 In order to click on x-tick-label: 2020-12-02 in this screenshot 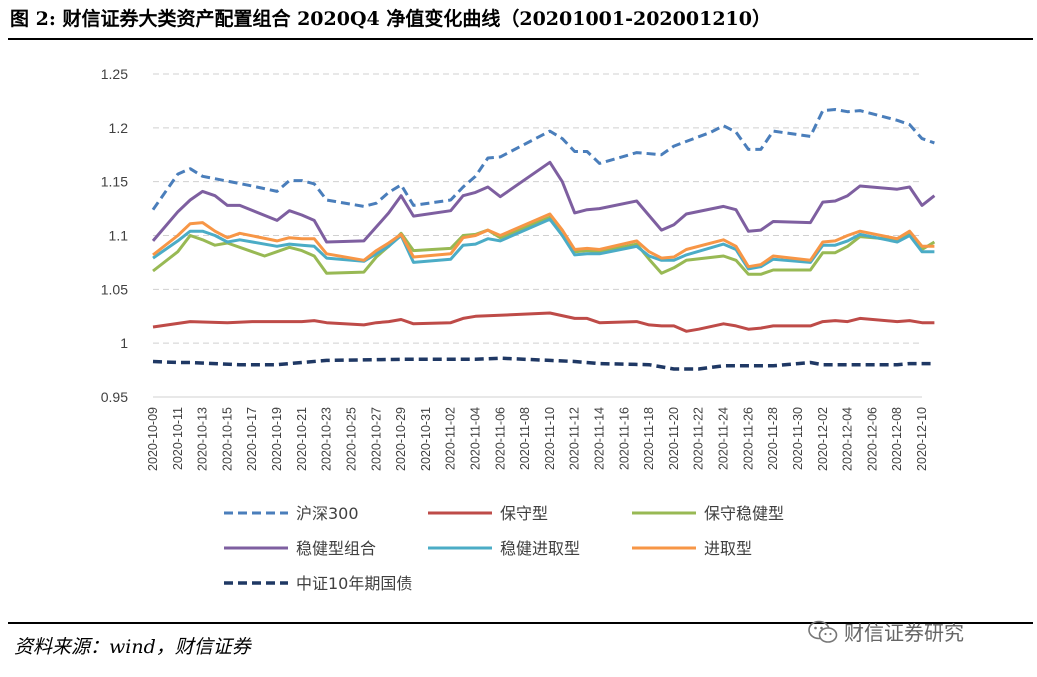, I will do `click(823, 439)`.